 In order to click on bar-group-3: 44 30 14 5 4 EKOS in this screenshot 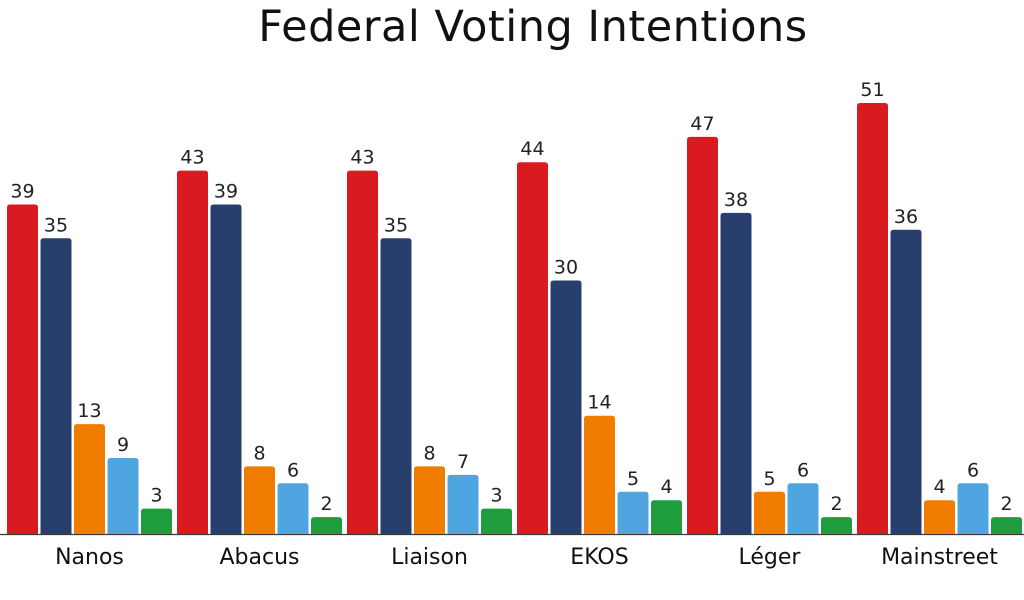, I will do `click(599, 354)`.